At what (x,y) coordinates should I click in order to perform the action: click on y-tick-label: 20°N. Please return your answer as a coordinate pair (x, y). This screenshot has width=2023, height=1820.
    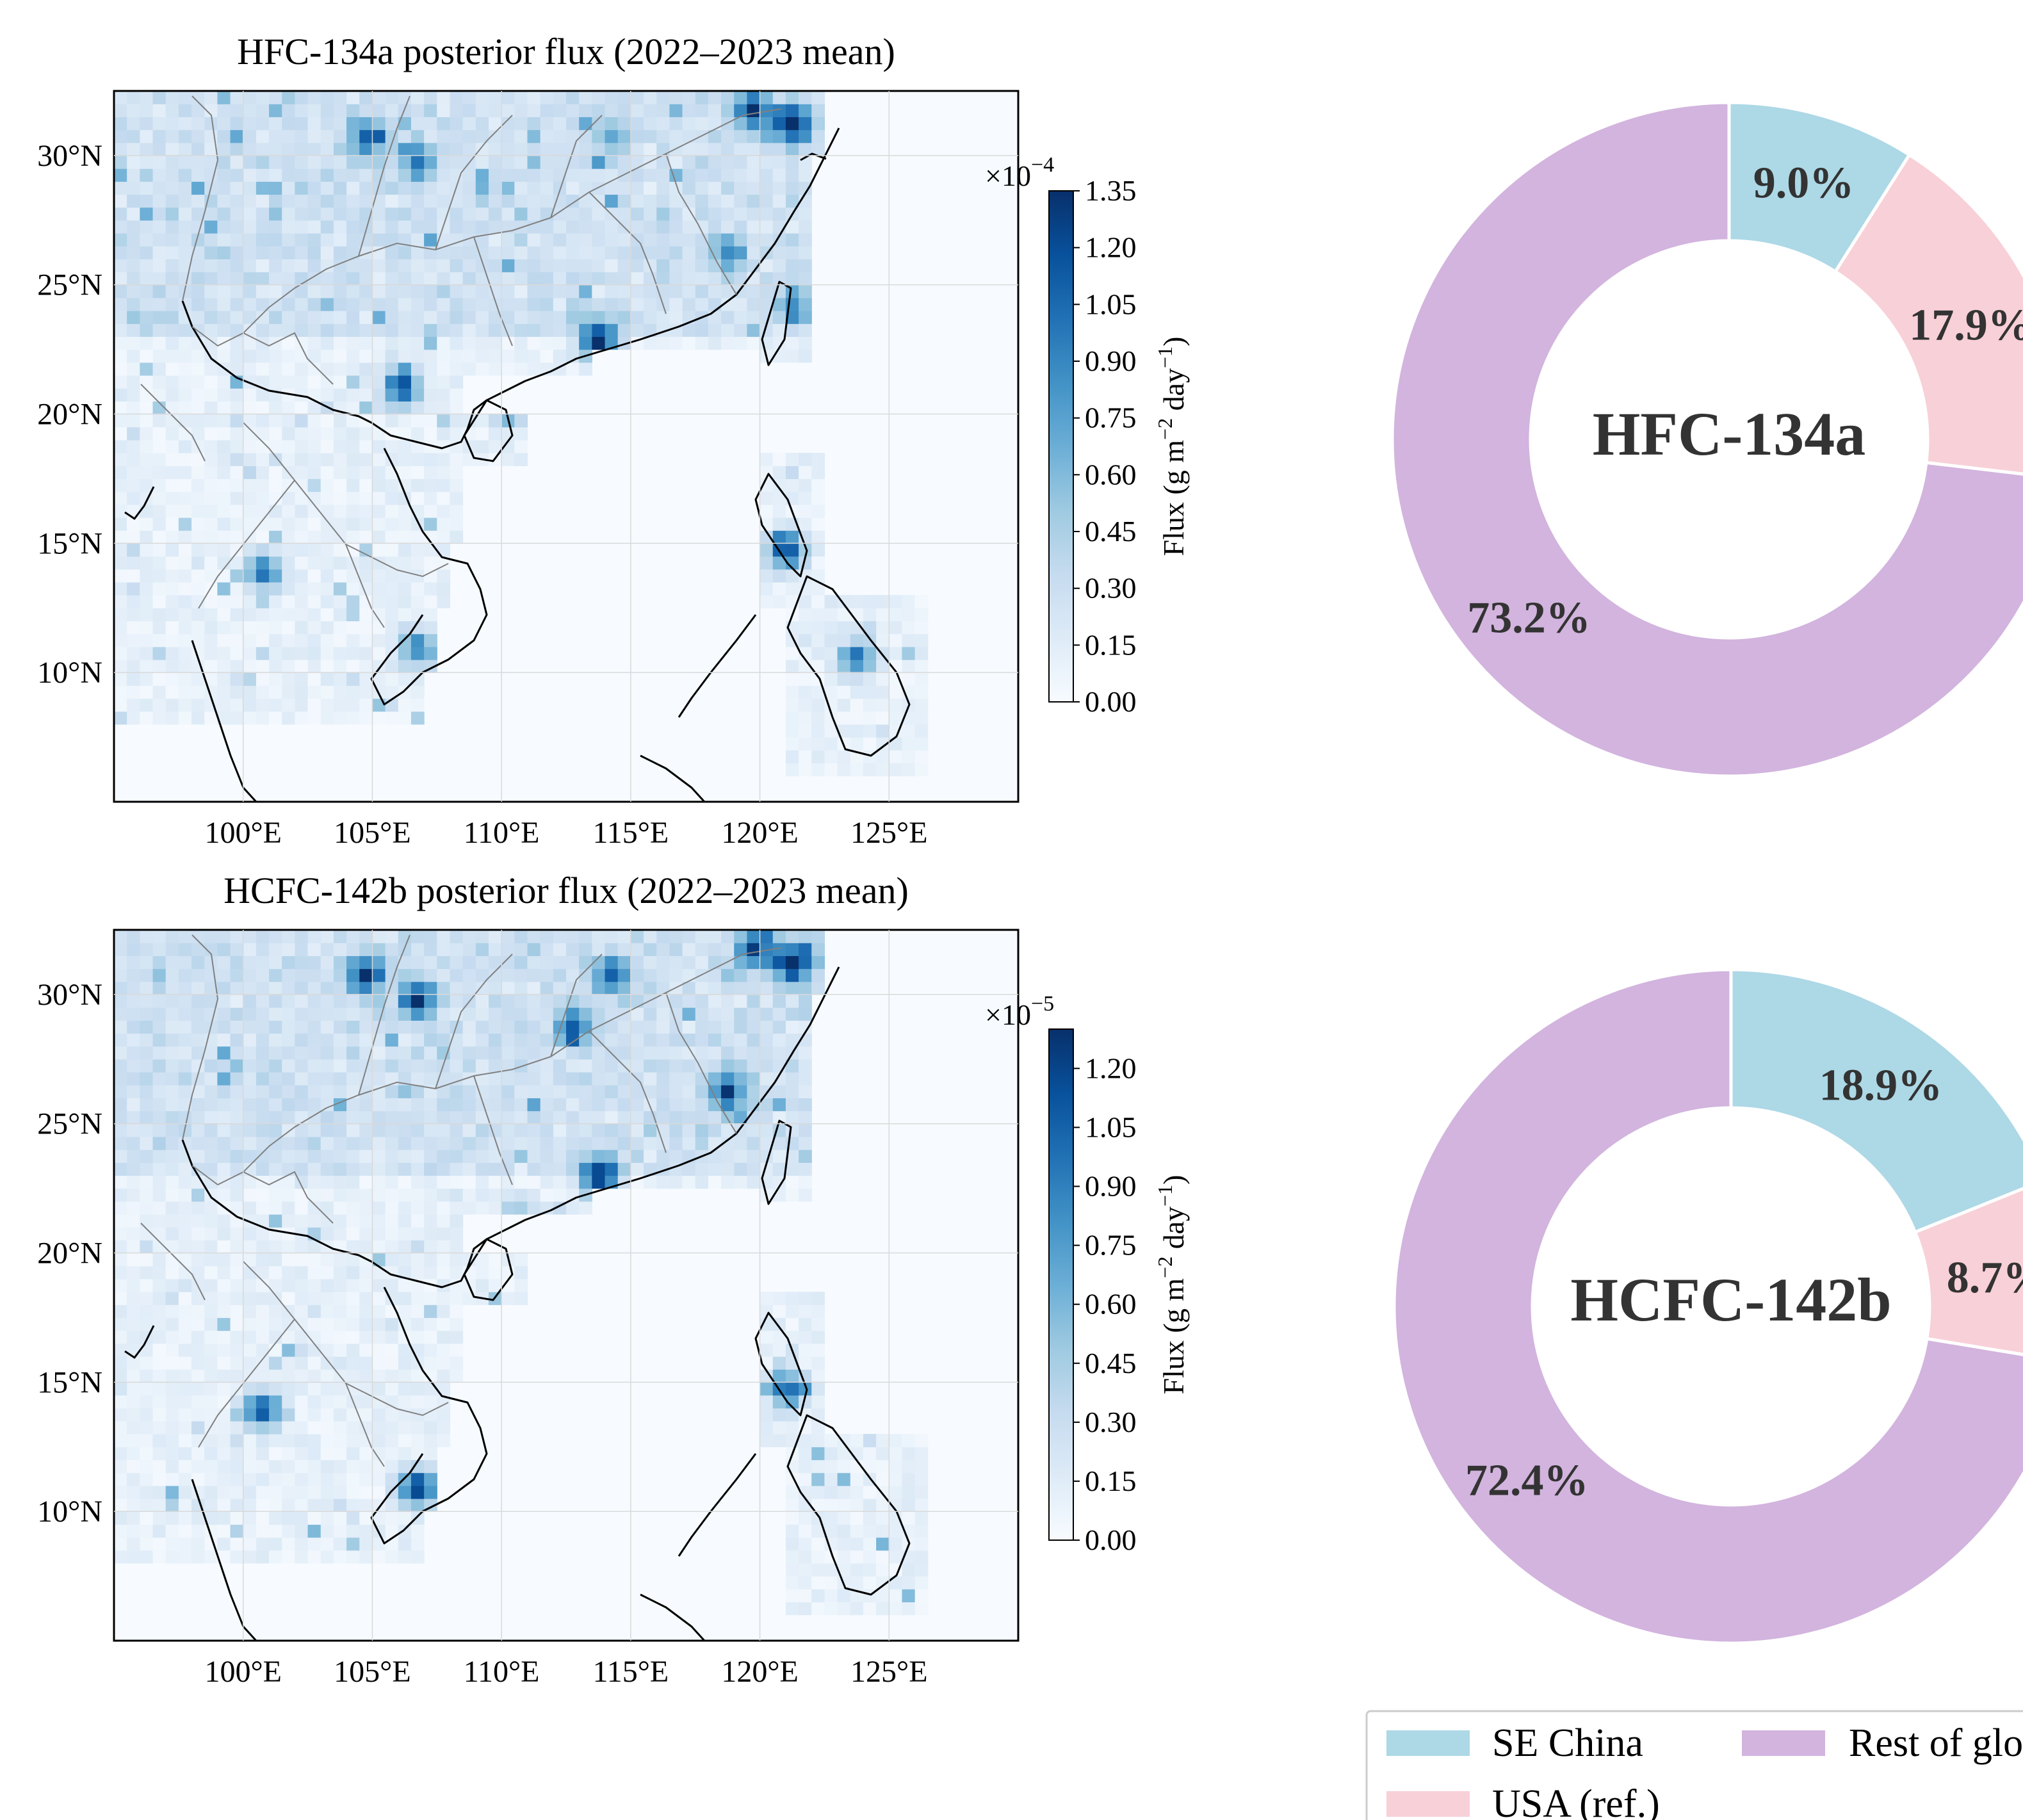
    Looking at the image, I should click on (69, 415).